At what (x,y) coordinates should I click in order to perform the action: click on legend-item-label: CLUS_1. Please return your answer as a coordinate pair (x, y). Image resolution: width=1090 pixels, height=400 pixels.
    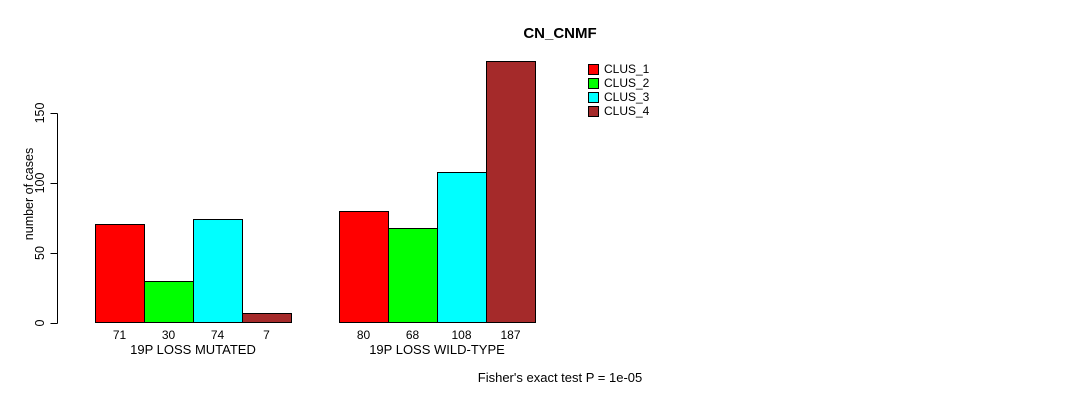
    Looking at the image, I should click on (627, 69).